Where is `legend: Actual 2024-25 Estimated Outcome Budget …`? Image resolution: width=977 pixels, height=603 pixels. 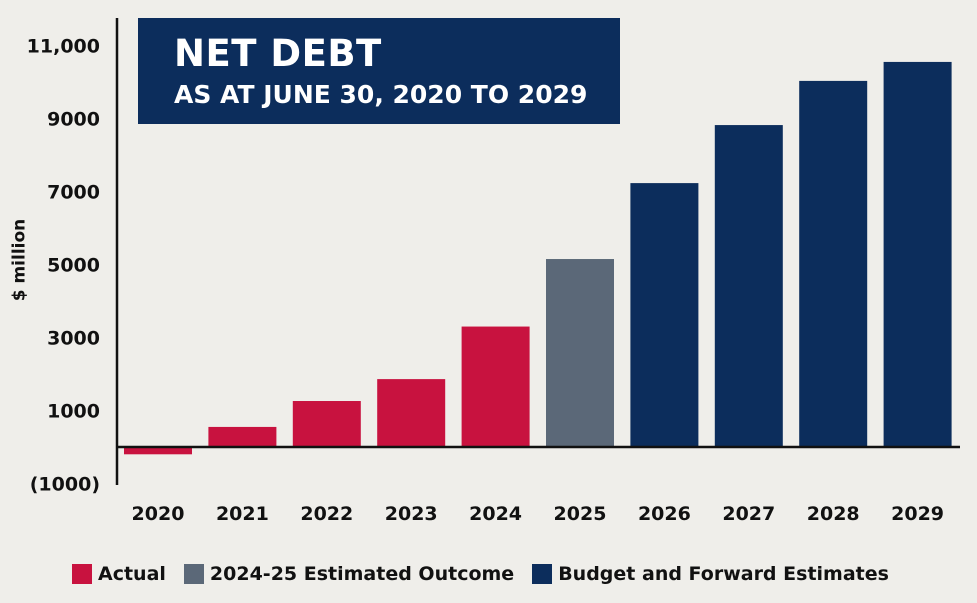
legend: Actual 2024-25 Estimated Outcome Budget … is located at coordinates (480, 574).